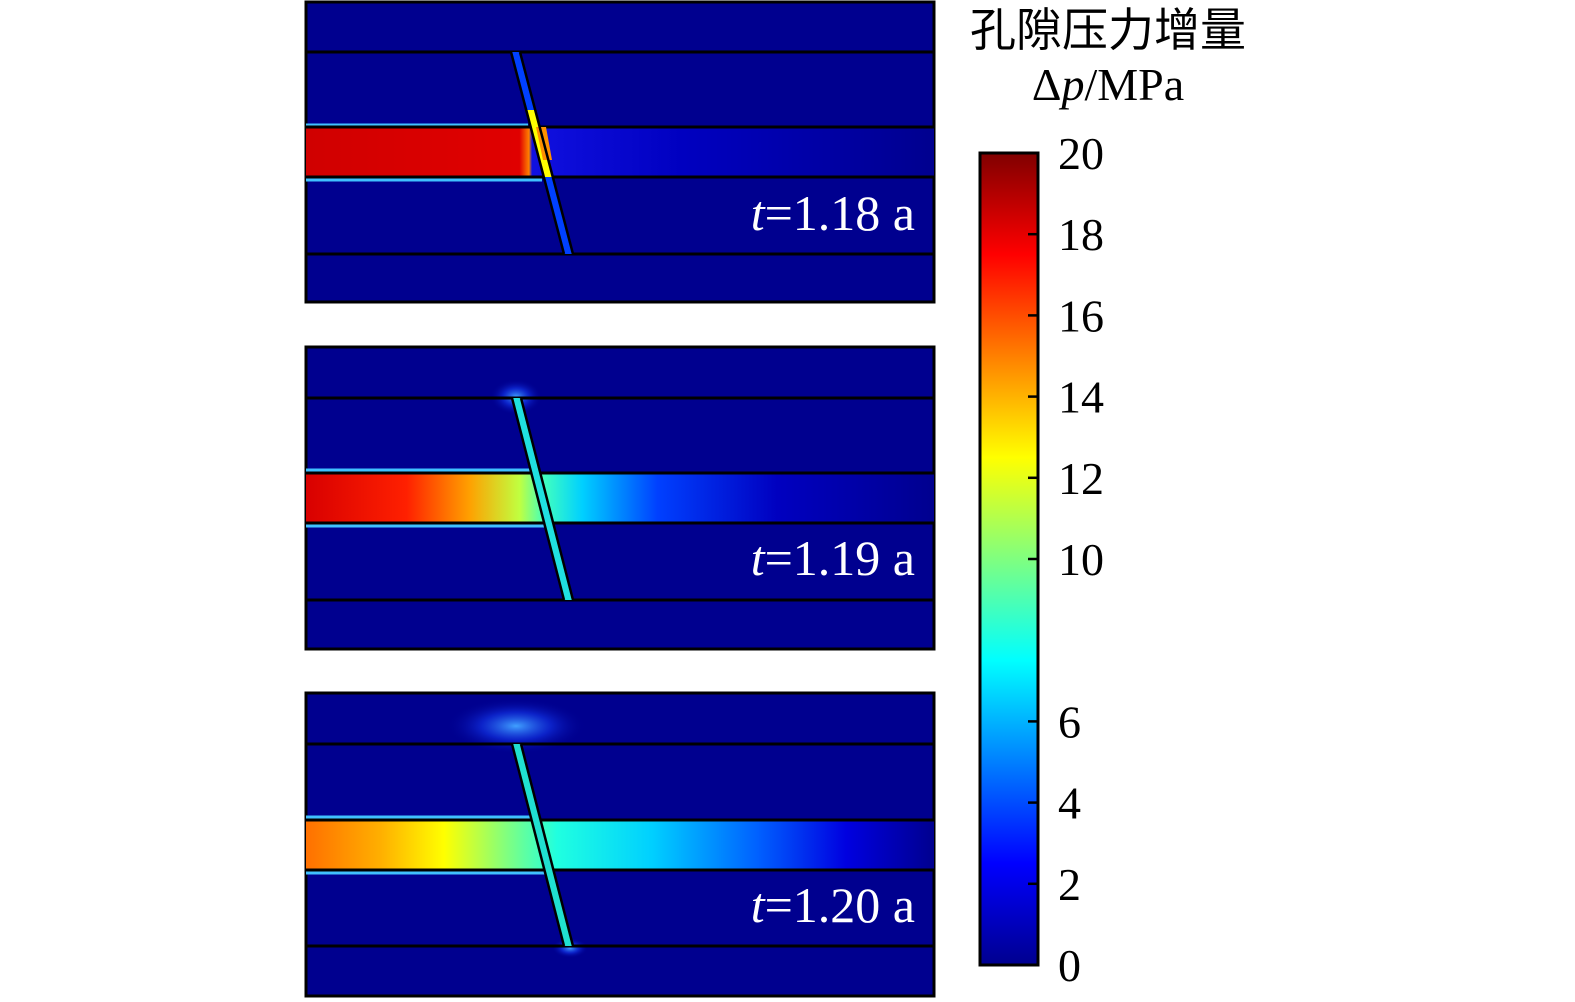  Describe the element at coordinates (1069, 965) in the screenshot. I see `colorbar-tick-label: 0` at that location.